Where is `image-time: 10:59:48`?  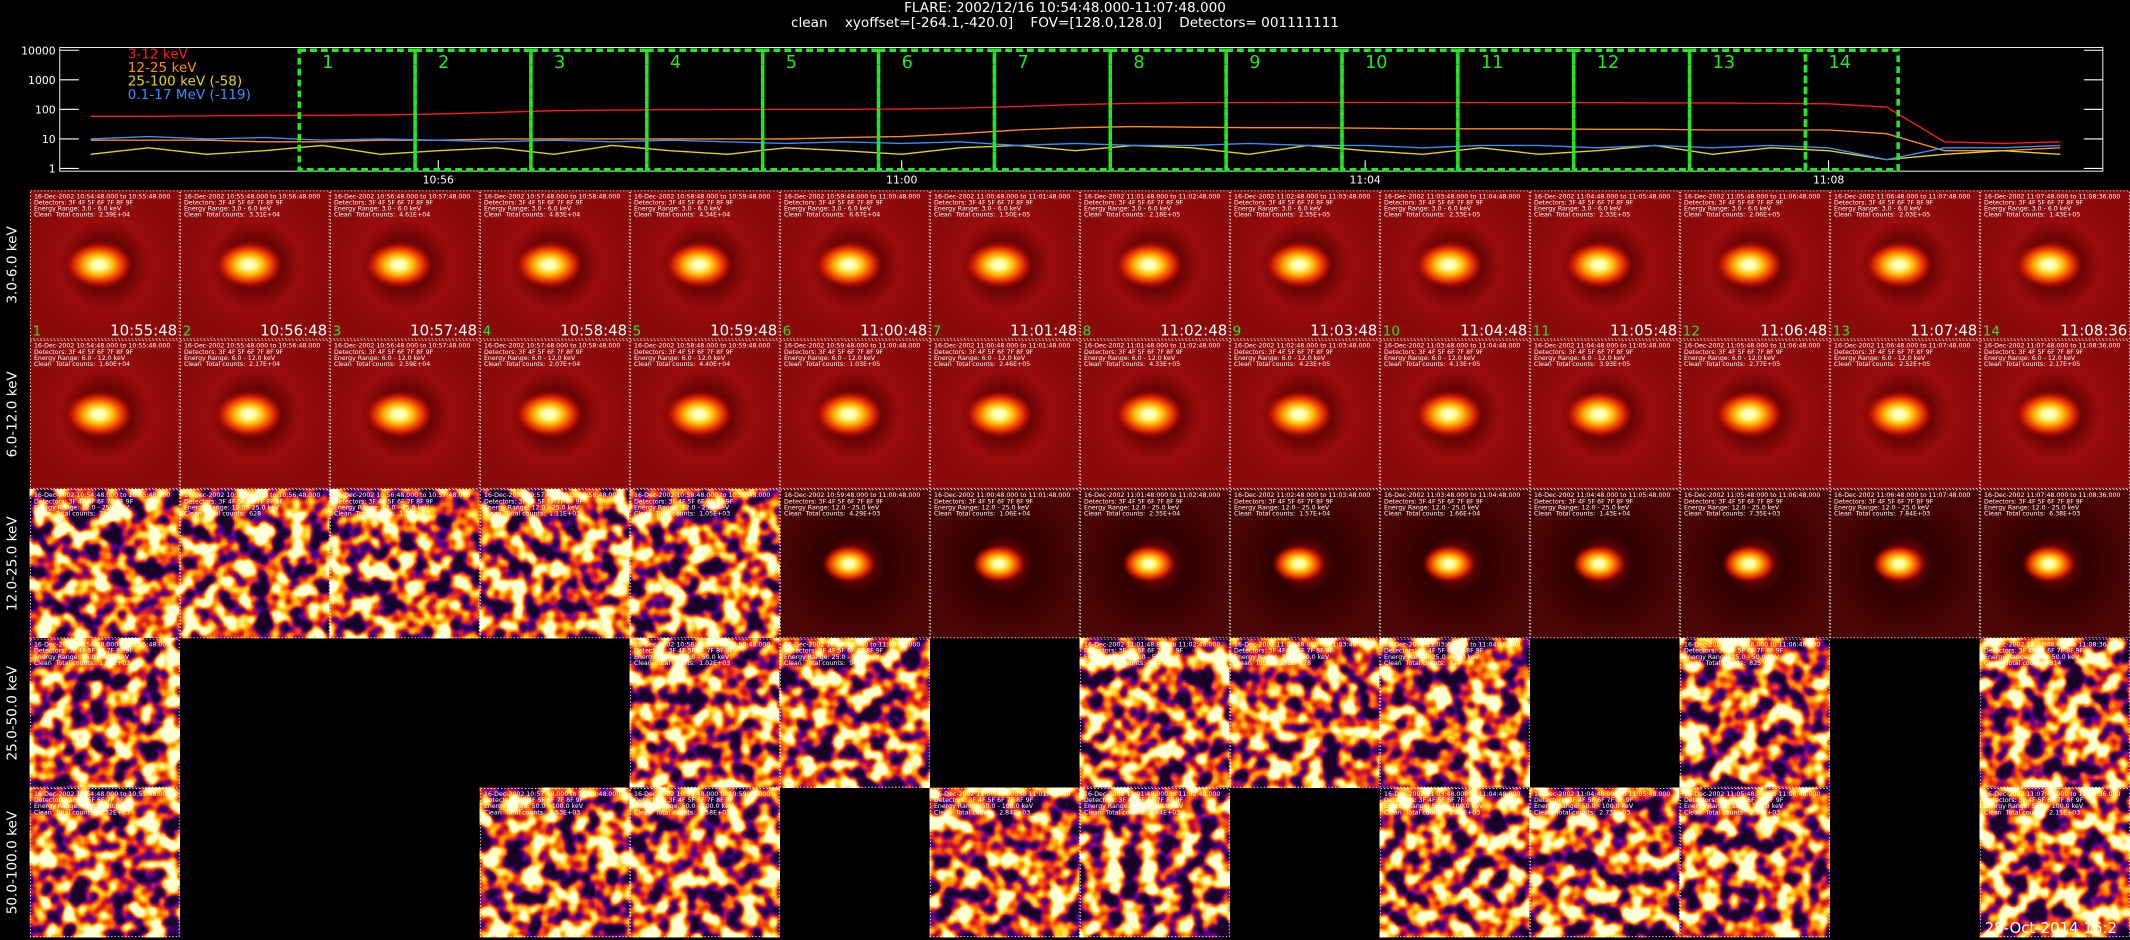 image-time: 10:59:48 is located at coordinates (743, 331).